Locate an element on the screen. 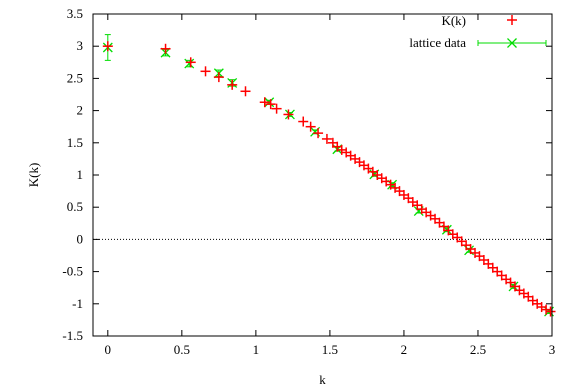 The image size is (570, 392). legend-plus-mark is located at coordinates (512, 20).